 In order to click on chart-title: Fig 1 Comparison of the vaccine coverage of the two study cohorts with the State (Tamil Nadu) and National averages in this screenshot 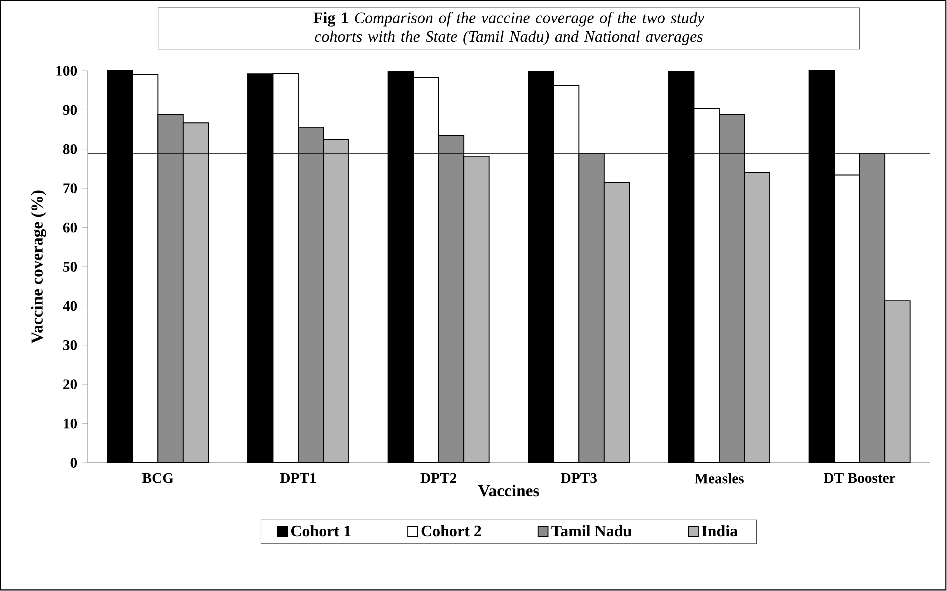, I will do `click(509, 29)`.